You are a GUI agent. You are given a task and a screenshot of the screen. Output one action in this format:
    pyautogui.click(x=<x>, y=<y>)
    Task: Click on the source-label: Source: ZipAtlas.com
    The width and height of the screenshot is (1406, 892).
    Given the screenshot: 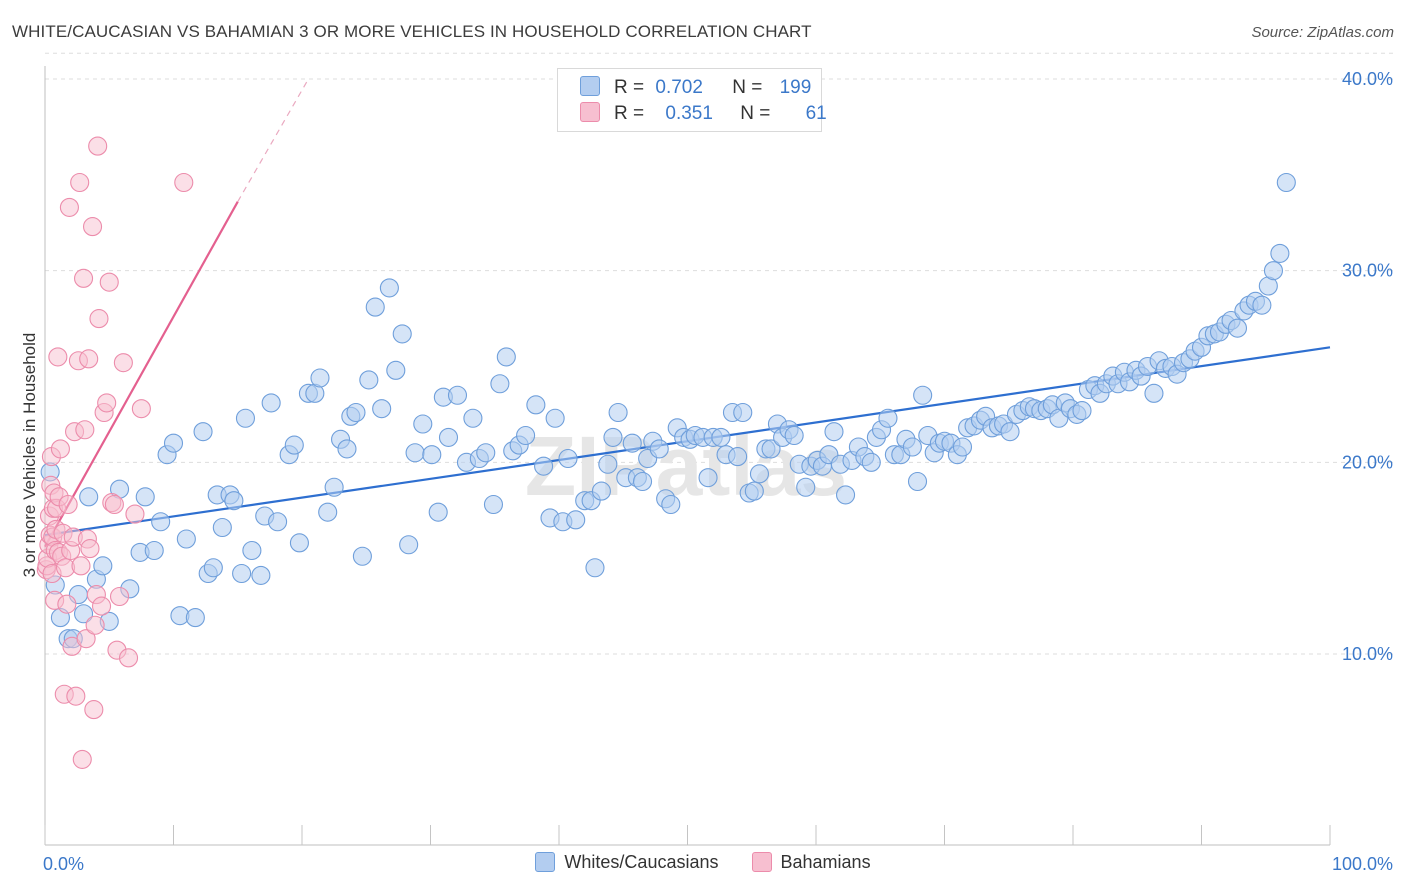 What is the action you would take?
    pyautogui.click(x=1322, y=32)
    